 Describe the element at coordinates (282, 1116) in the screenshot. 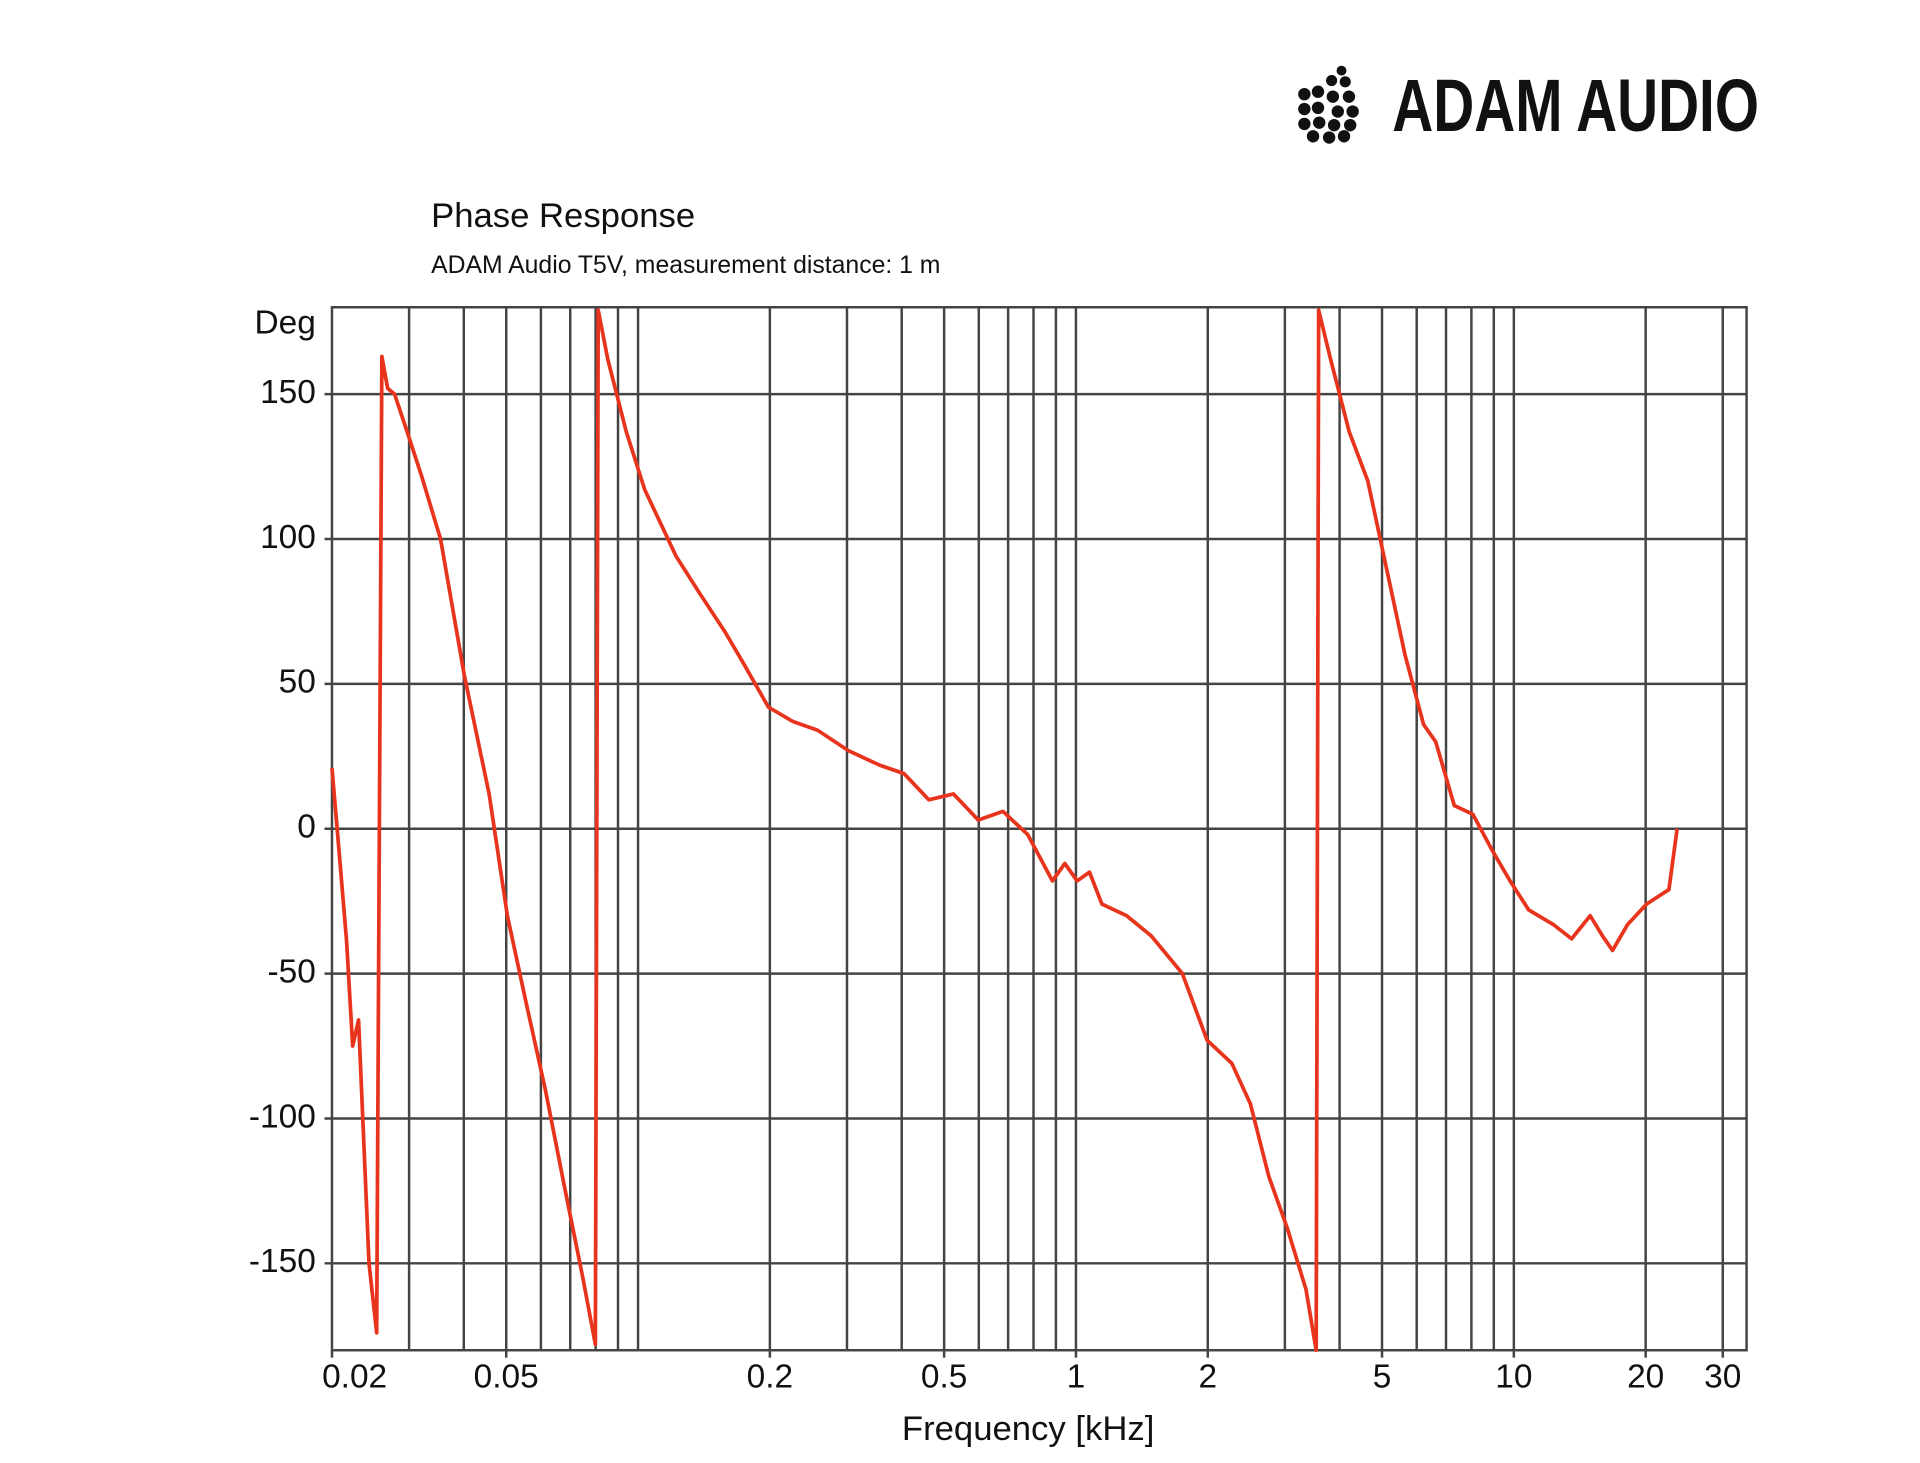

I see `y-tick-label: -100` at that location.